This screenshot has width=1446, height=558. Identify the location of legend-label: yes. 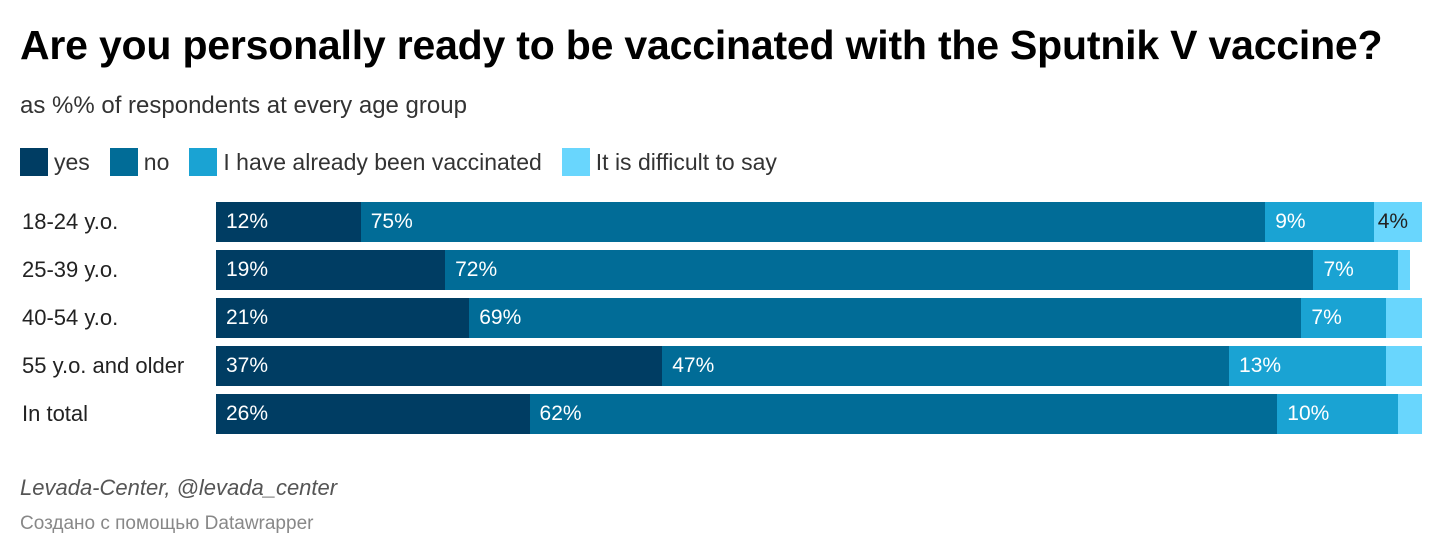
(72, 161).